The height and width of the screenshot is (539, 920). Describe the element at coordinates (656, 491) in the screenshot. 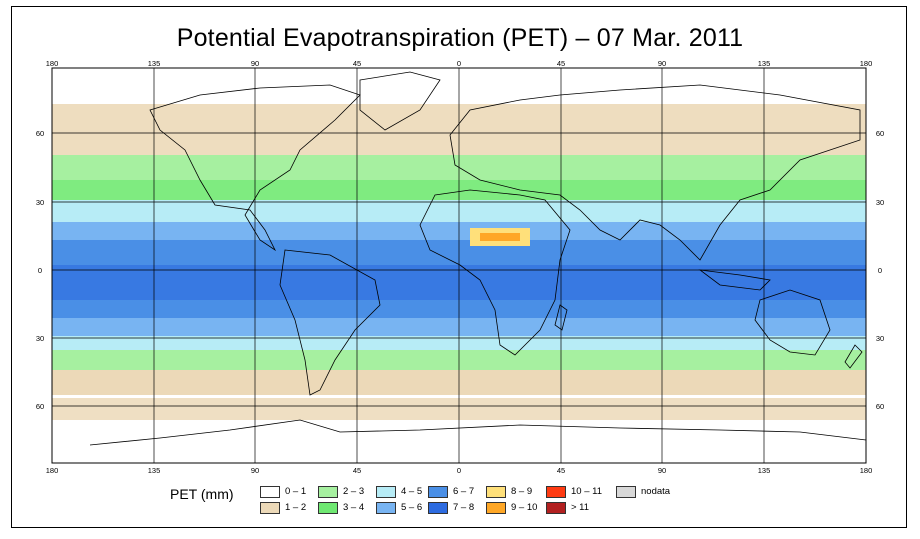

I see `legend-label: nodata` at that location.